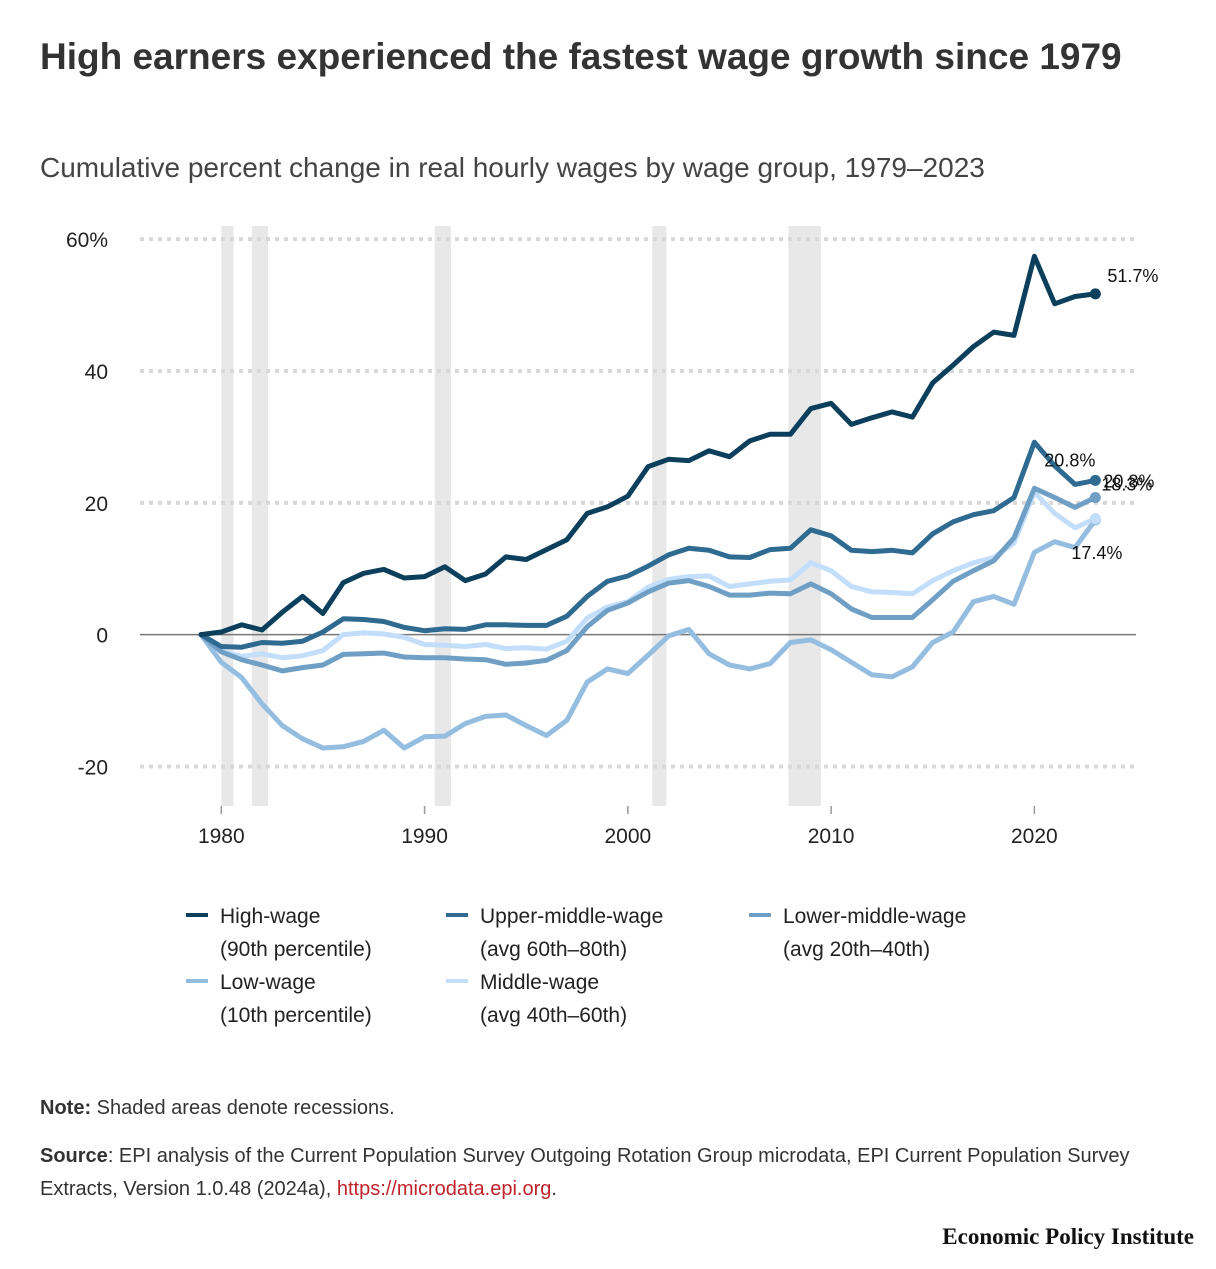  I want to click on x-tick-label: 1980, so click(221, 836).